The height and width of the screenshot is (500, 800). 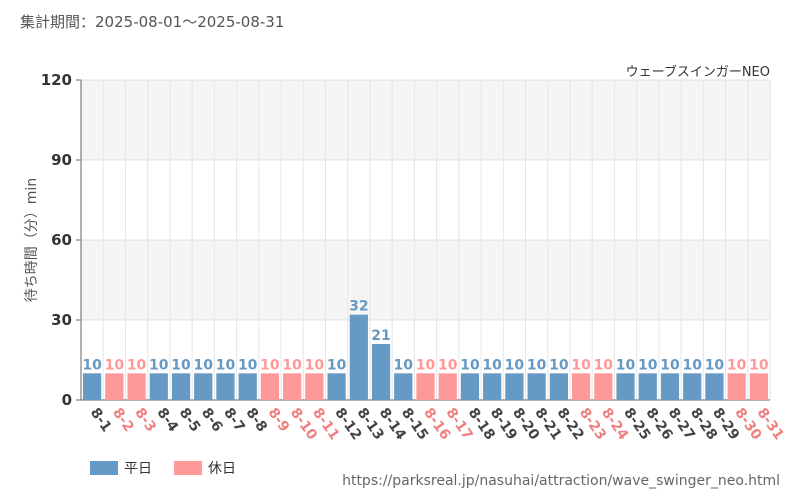 What do you see at coordinates (256, 420) in the screenshot?
I see `x-tick-label: 8-8` at bounding box center [256, 420].